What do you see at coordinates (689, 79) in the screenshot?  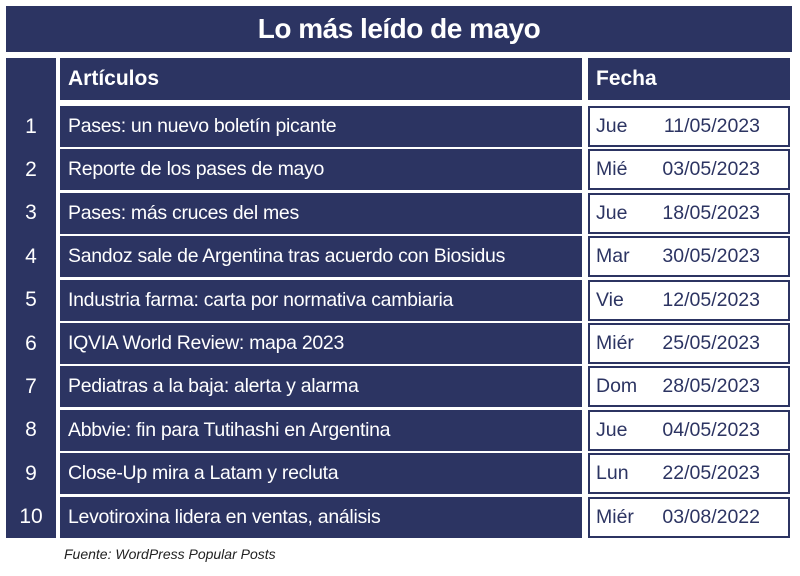 I see `header-date: Fecha` at bounding box center [689, 79].